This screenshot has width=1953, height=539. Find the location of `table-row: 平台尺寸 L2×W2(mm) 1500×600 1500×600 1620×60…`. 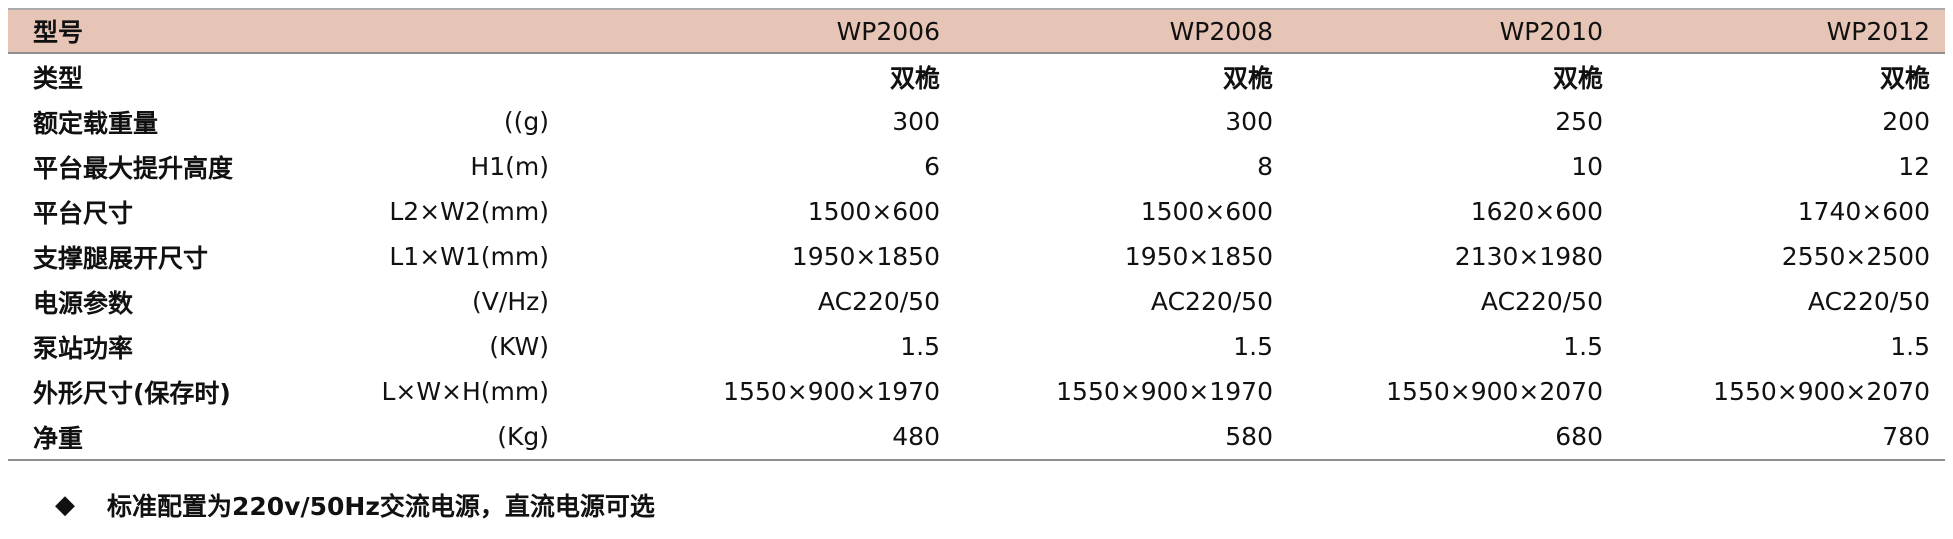

table-row: 平台尺寸 L2×W2(mm) 1500×600 1500×600 1620×60… is located at coordinates (976, 211).